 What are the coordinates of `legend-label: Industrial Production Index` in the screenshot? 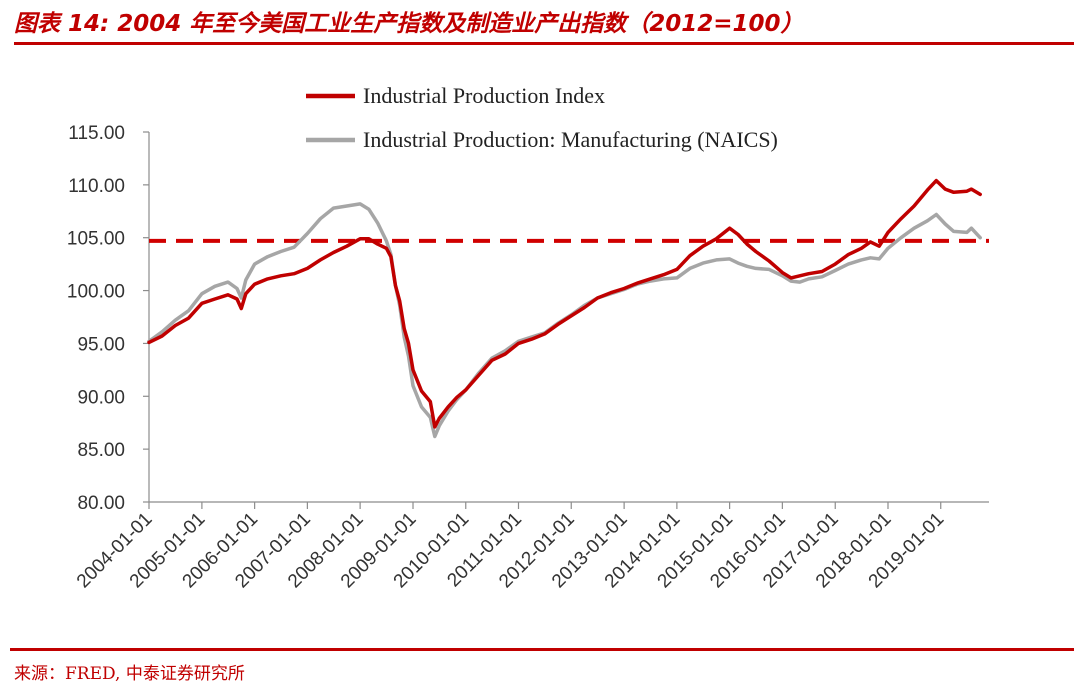 It's located at (484, 95).